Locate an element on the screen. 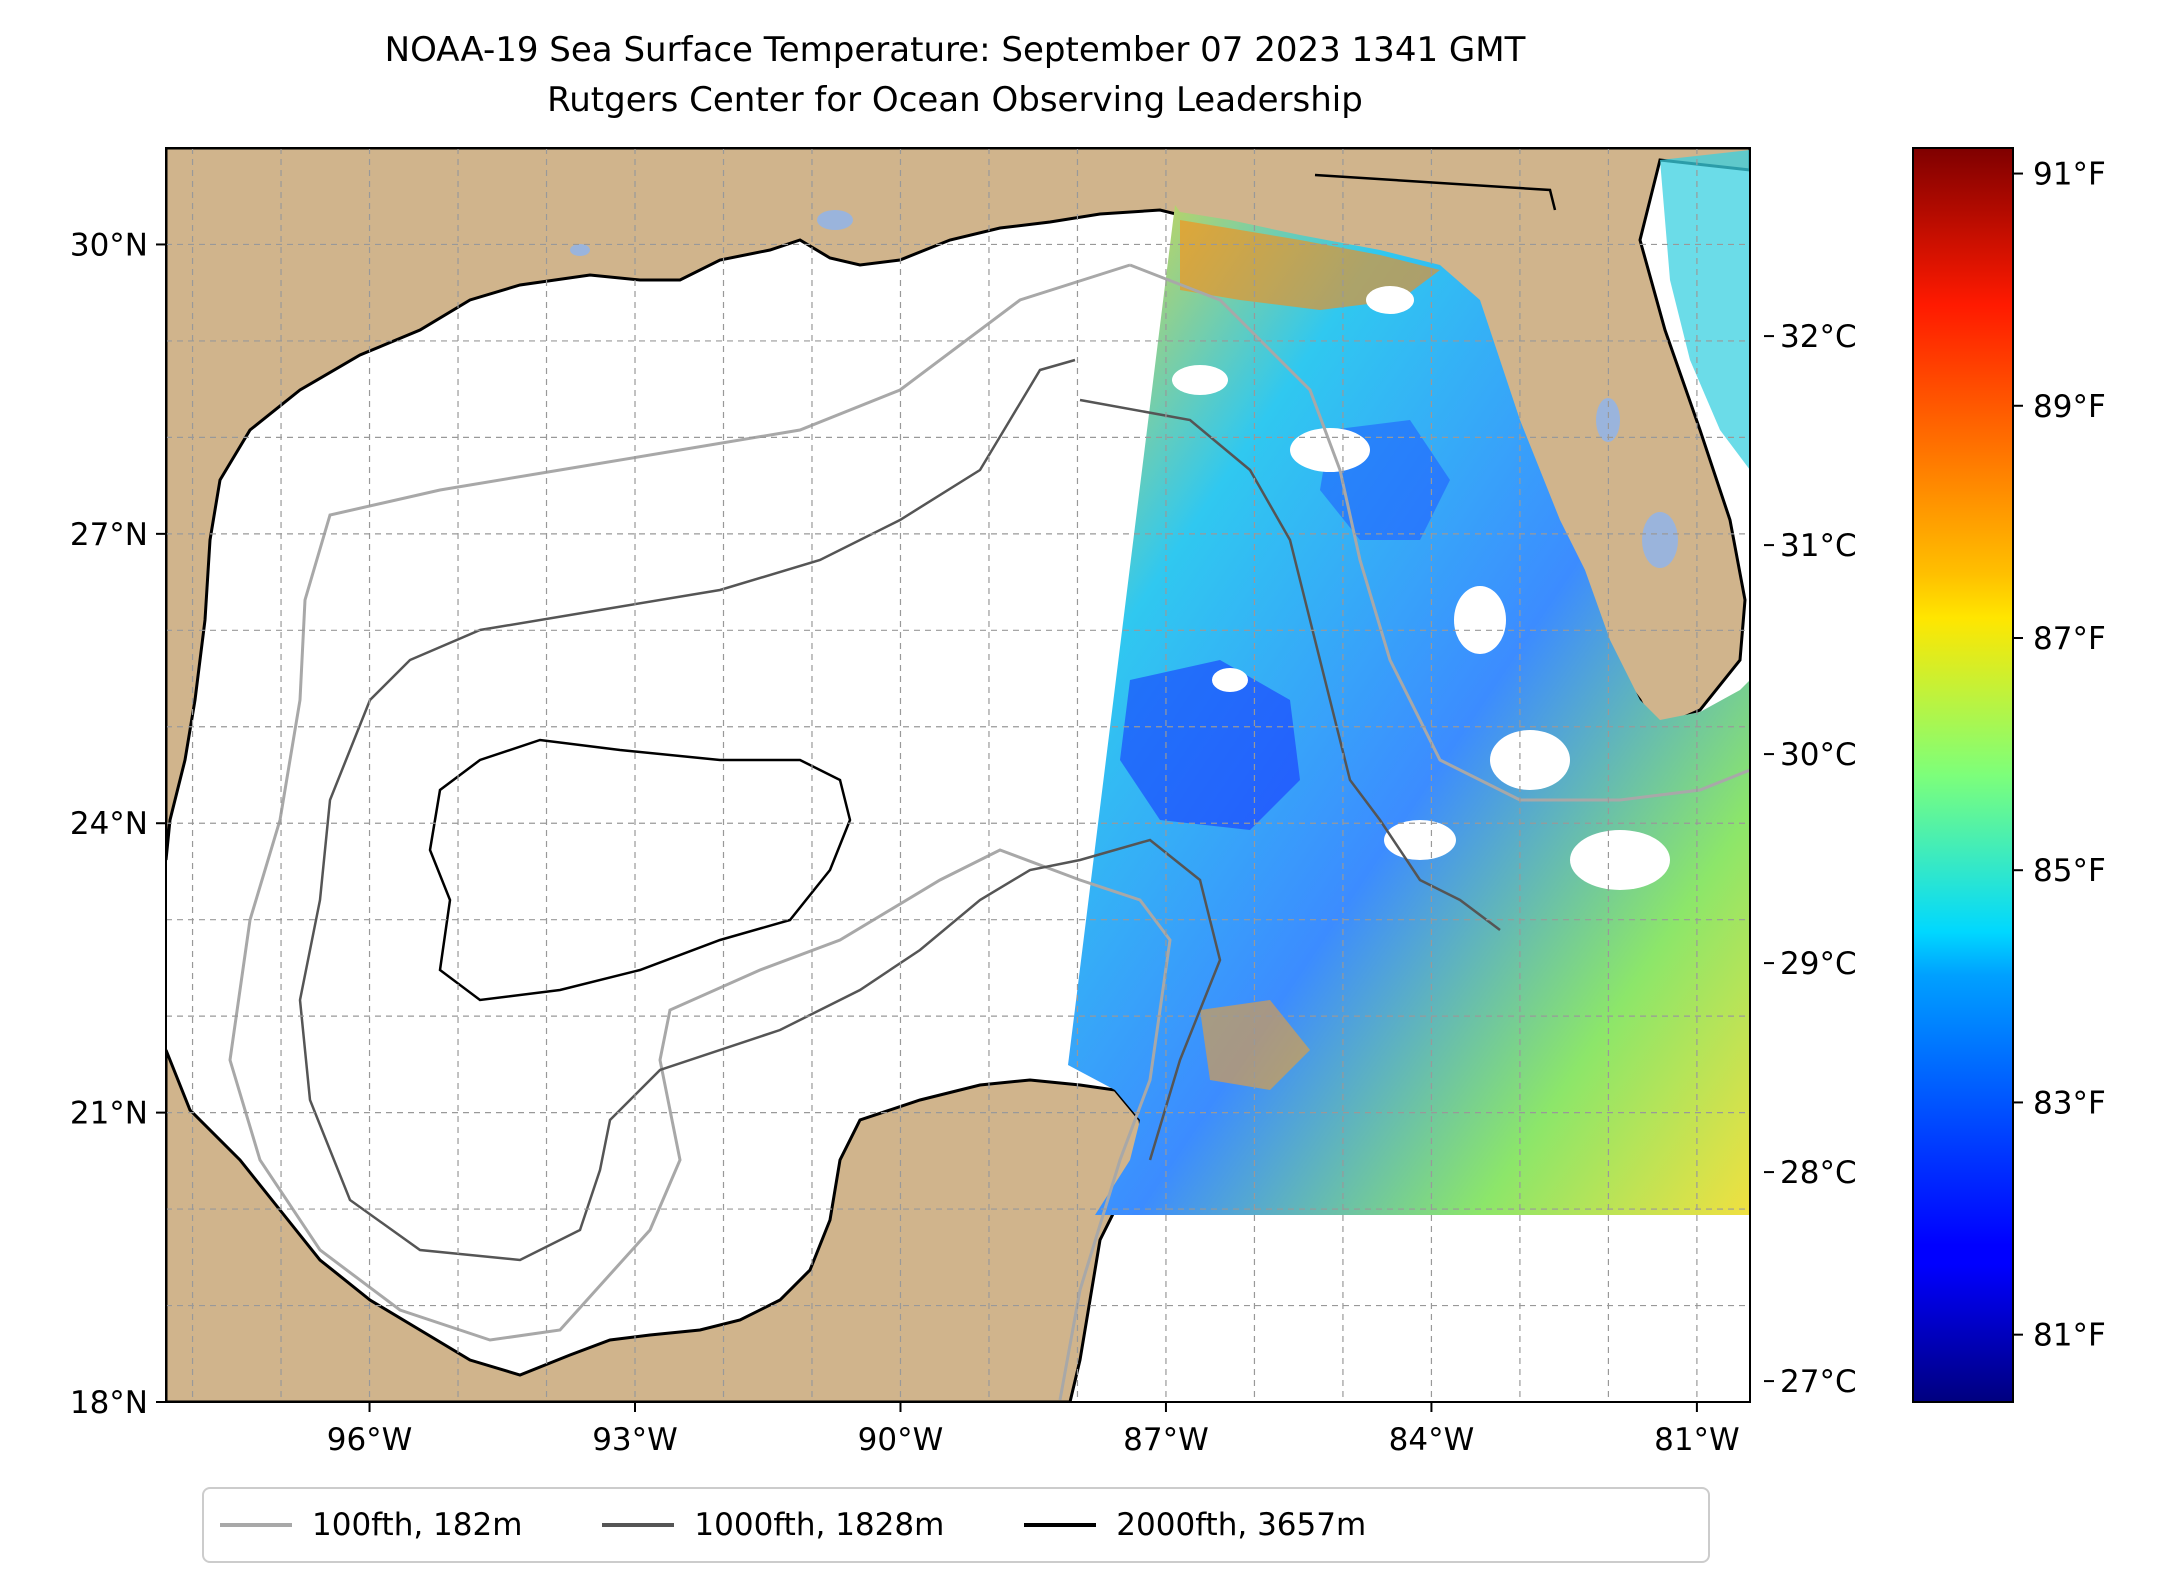  lon-tick-label: 81°W is located at coordinates (1697, 1440).